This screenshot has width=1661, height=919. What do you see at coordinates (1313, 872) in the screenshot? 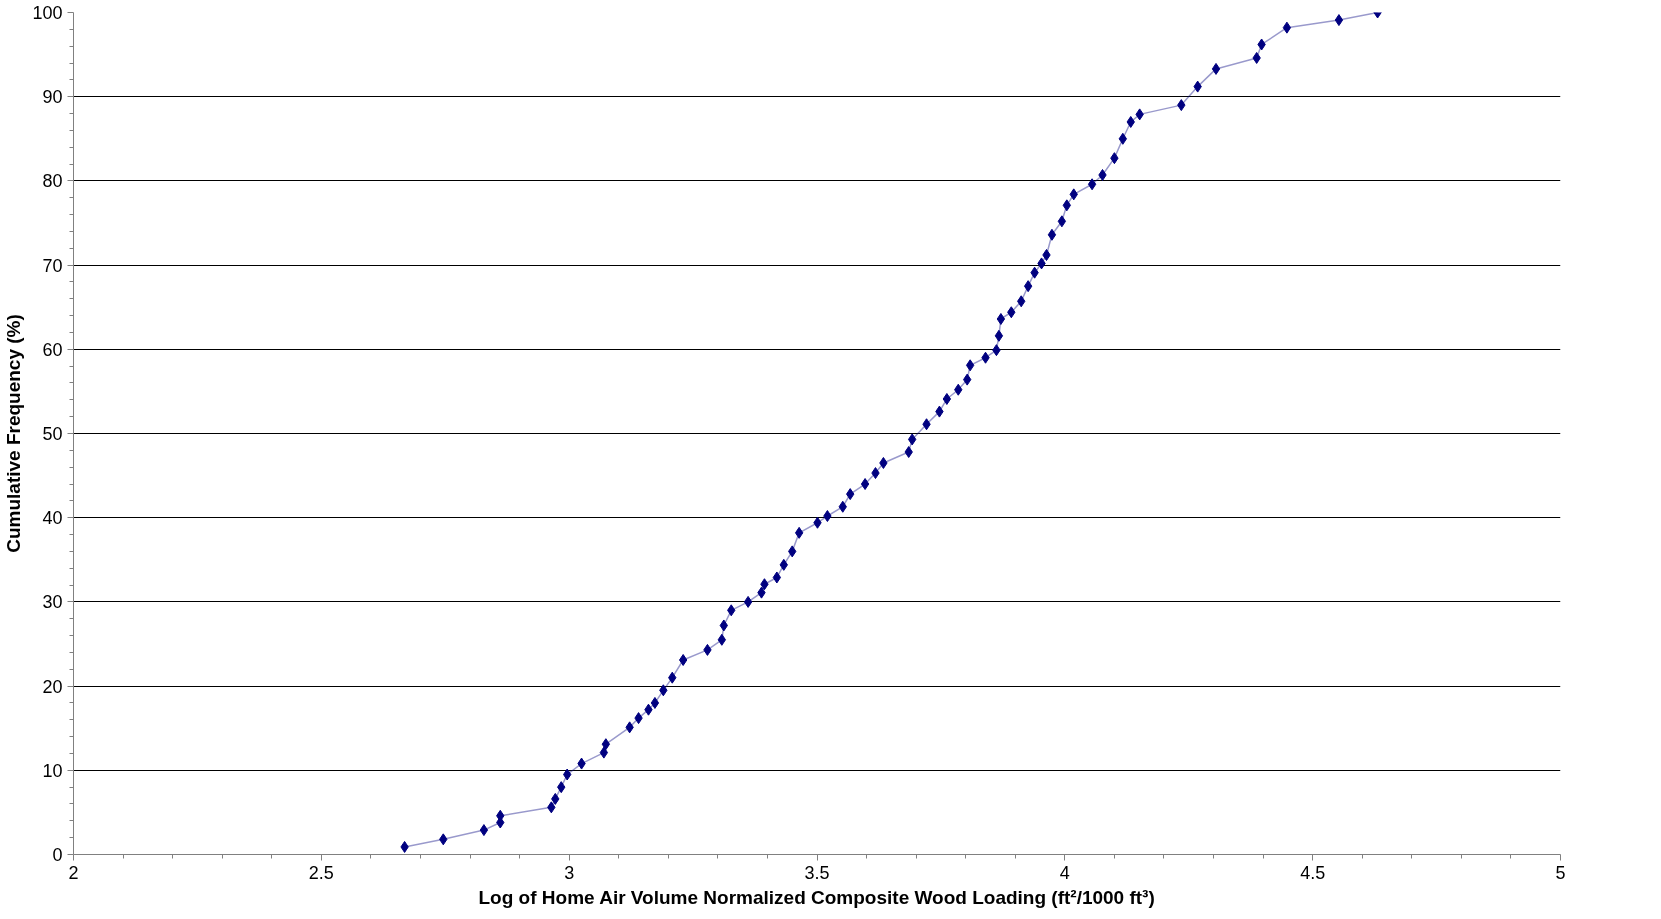
I see `x-tick-label: 4.5` at bounding box center [1313, 872].